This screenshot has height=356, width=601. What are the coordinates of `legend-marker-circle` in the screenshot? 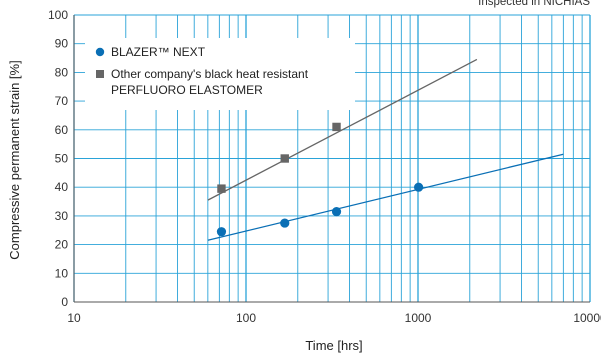 It's located at (100, 52).